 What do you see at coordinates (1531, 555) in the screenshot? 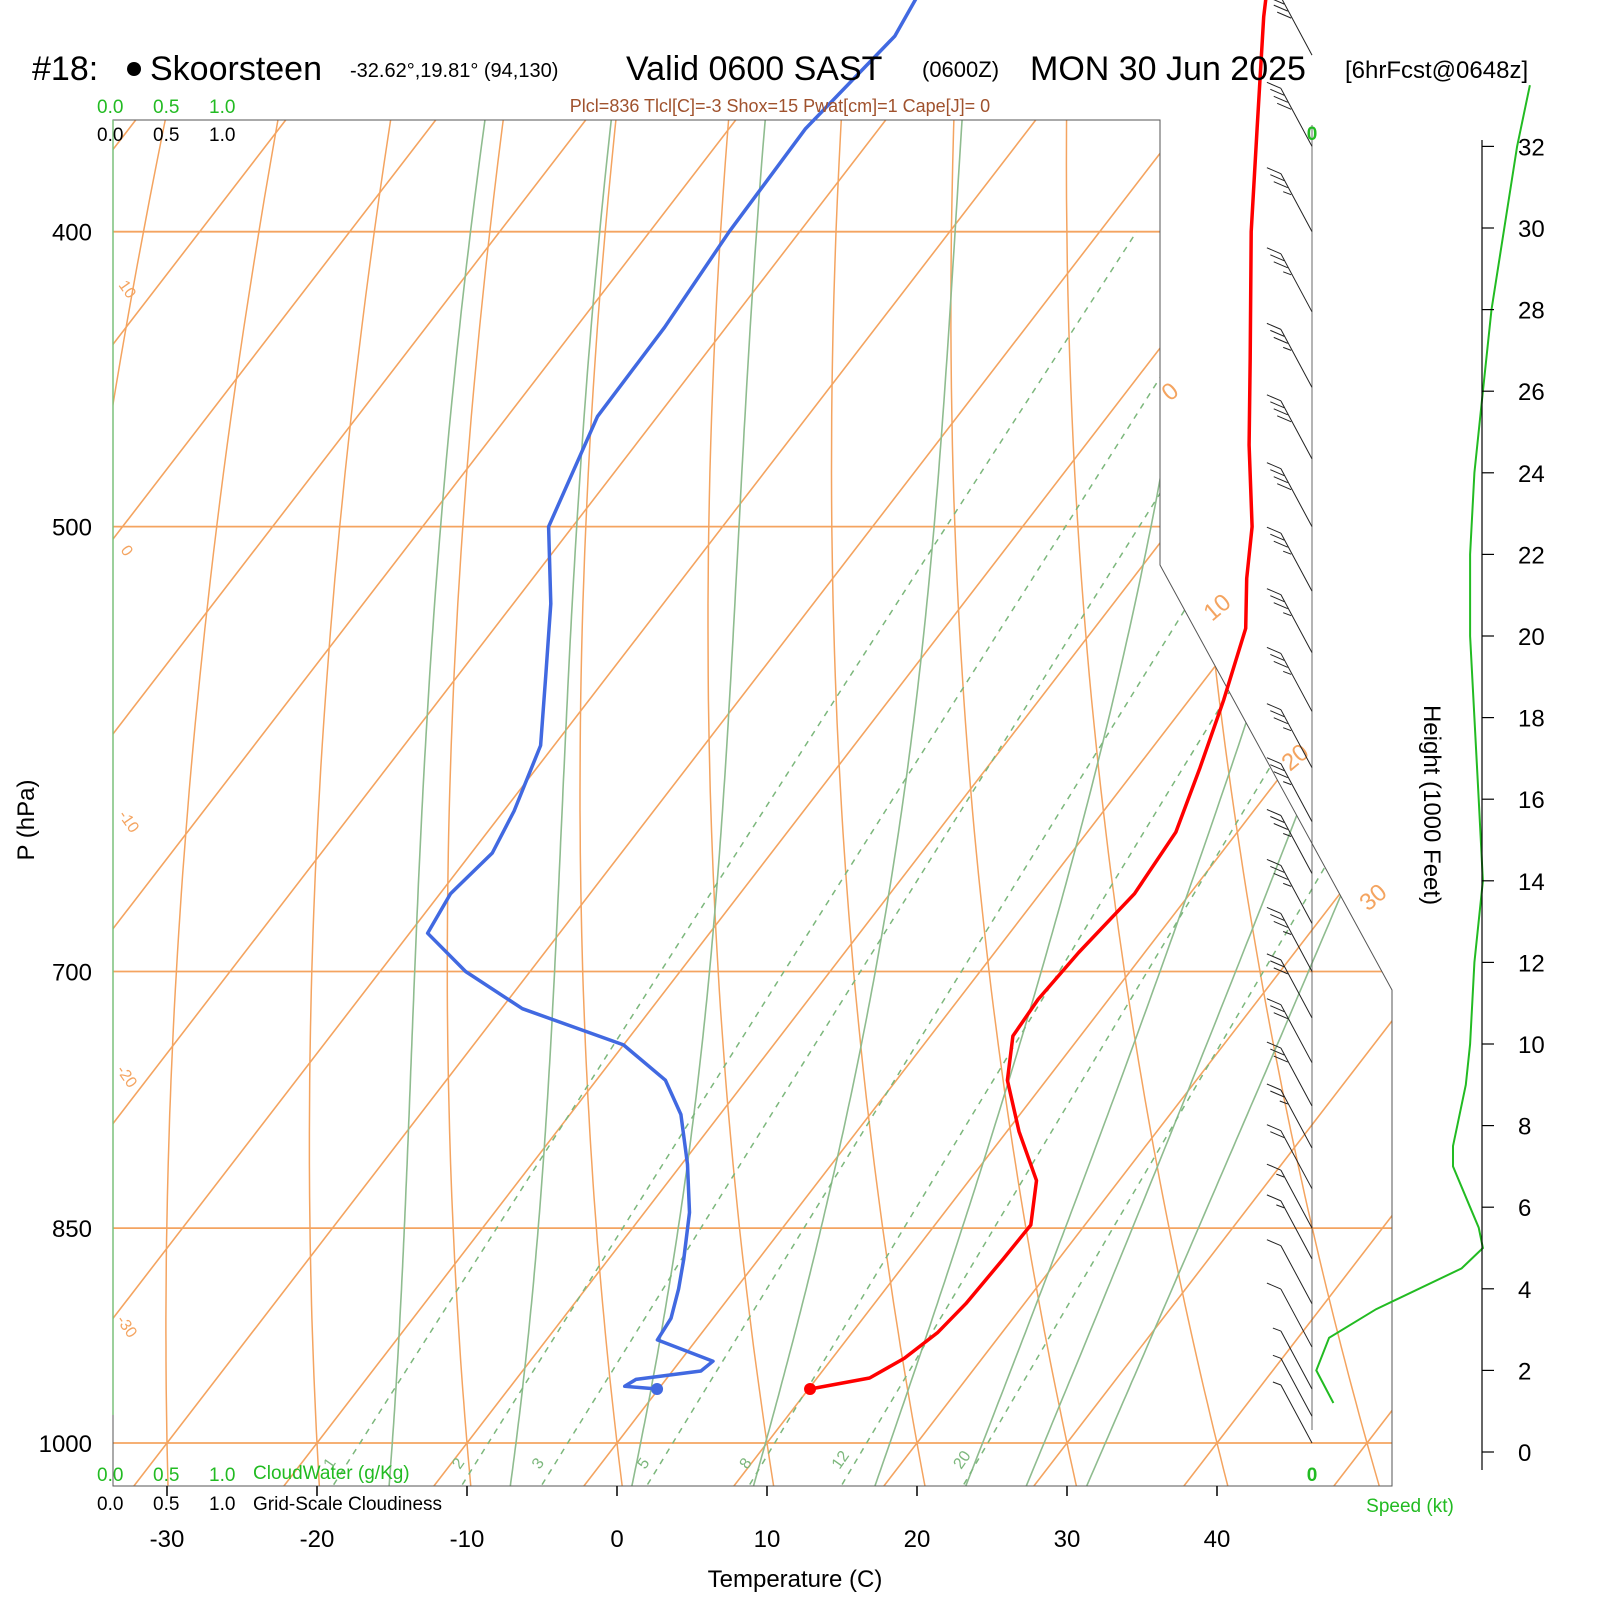
I see `height-tick-label: 22` at bounding box center [1531, 555].